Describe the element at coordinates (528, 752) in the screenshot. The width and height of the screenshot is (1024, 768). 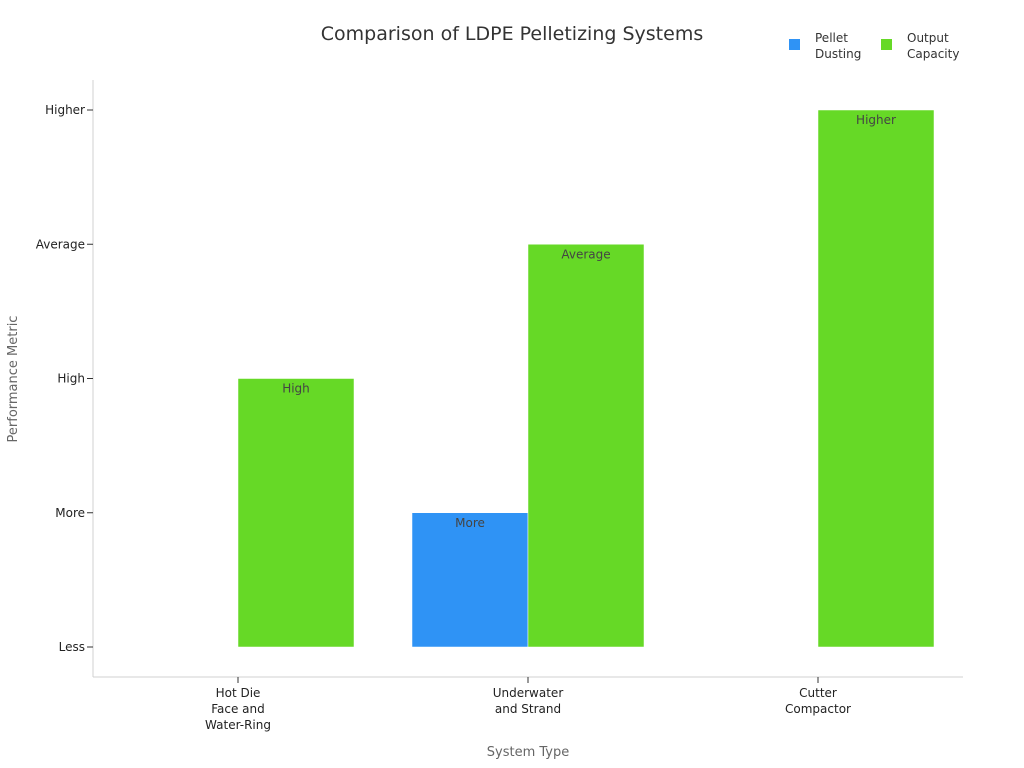
I see `x-axis-label: System Type` at that location.